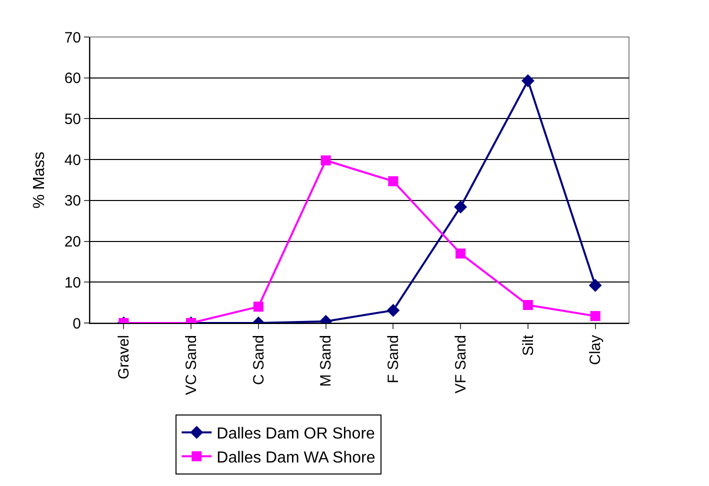  Describe the element at coordinates (39, 180) in the screenshot. I see `y-axis-title: % Mass` at that location.